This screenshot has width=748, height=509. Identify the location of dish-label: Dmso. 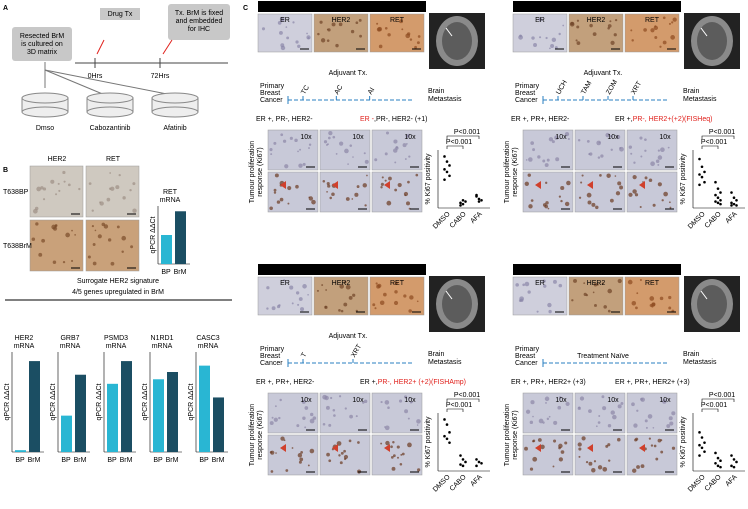
(45, 128).